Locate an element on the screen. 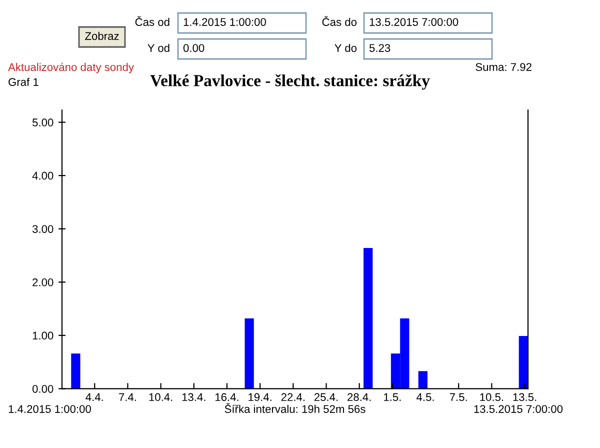  x-tick-label: 1.5. is located at coordinates (392, 397).